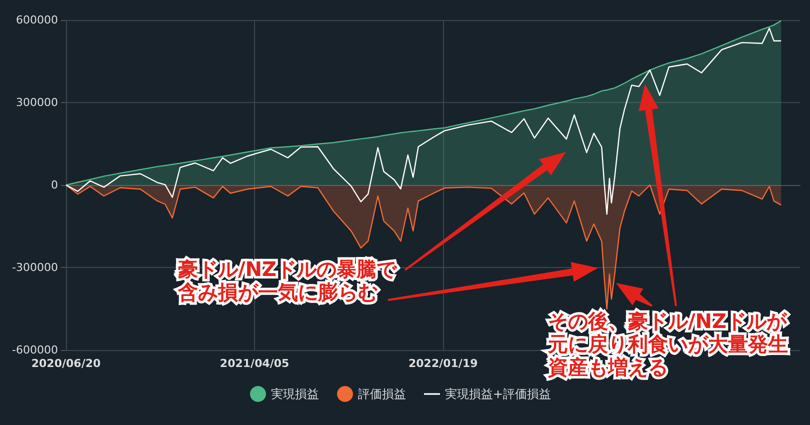 The image size is (810, 425). What do you see at coordinates (35, 350) in the screenshot?
I see `y-tick-label: -600000` at bounding box center [35, 350].